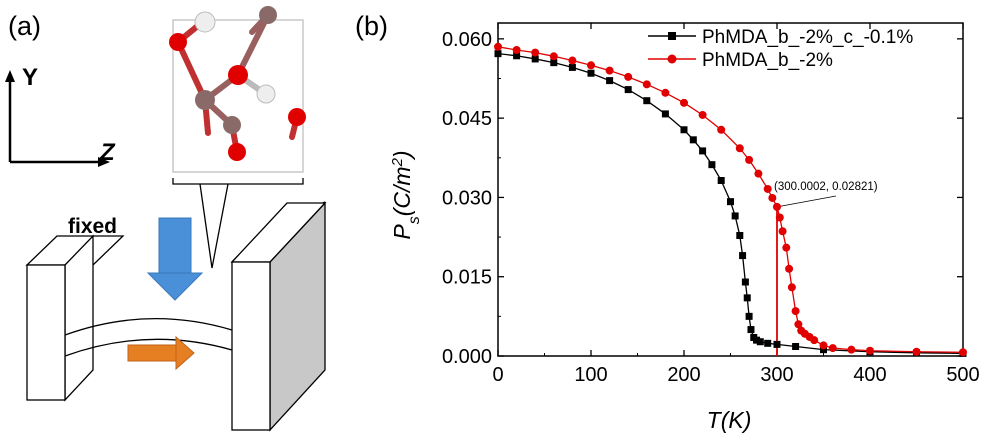 The height and width of the screenshot is (438, 993). What do you see at coordinates (60, 115) in the screenshot?
I see `coordinate-axes: Y Z` at bounding box center [60, 115].